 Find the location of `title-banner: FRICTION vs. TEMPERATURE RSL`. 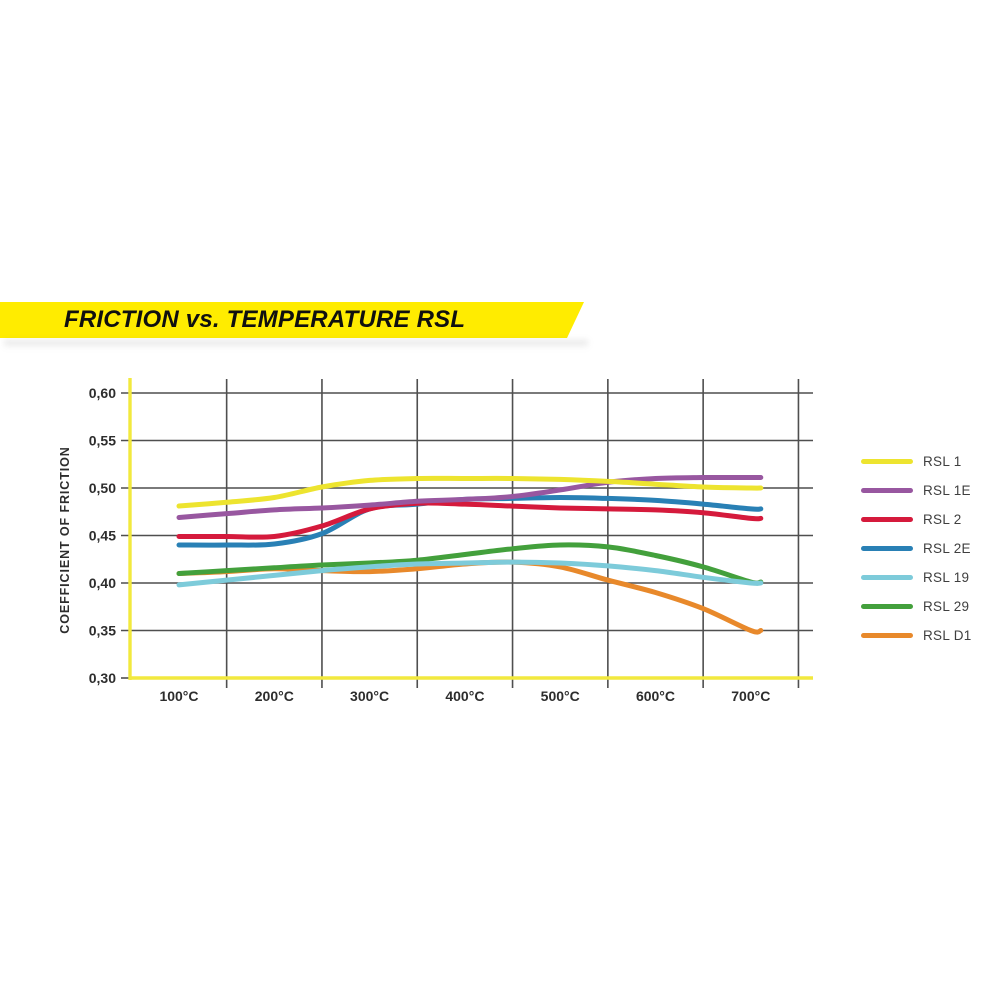

title-banner: FRICTION vs. TEMPERATURE RSL is located at coordinates (292, 320).